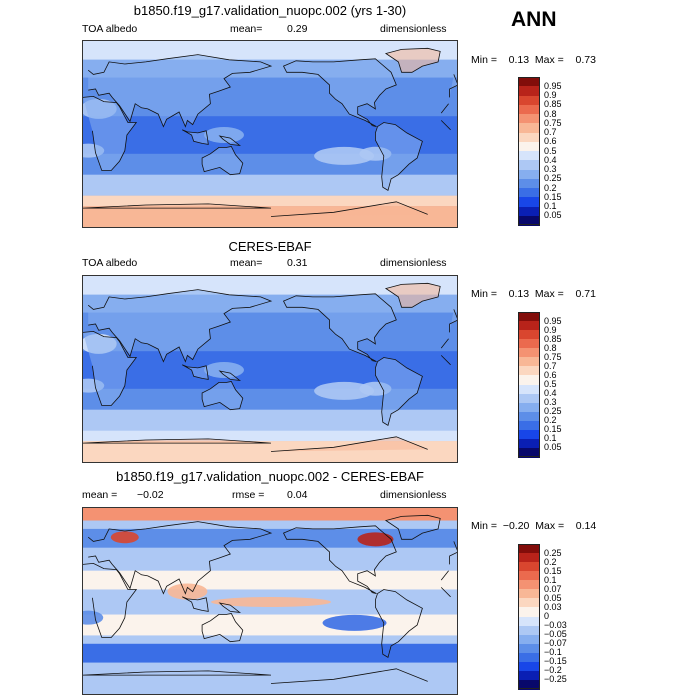 This screenshot has width=700, height=700. Describe the element at coordinates (550, 150) in the screenshot. I see `colorbar-tick-label: 0.5` at that location.